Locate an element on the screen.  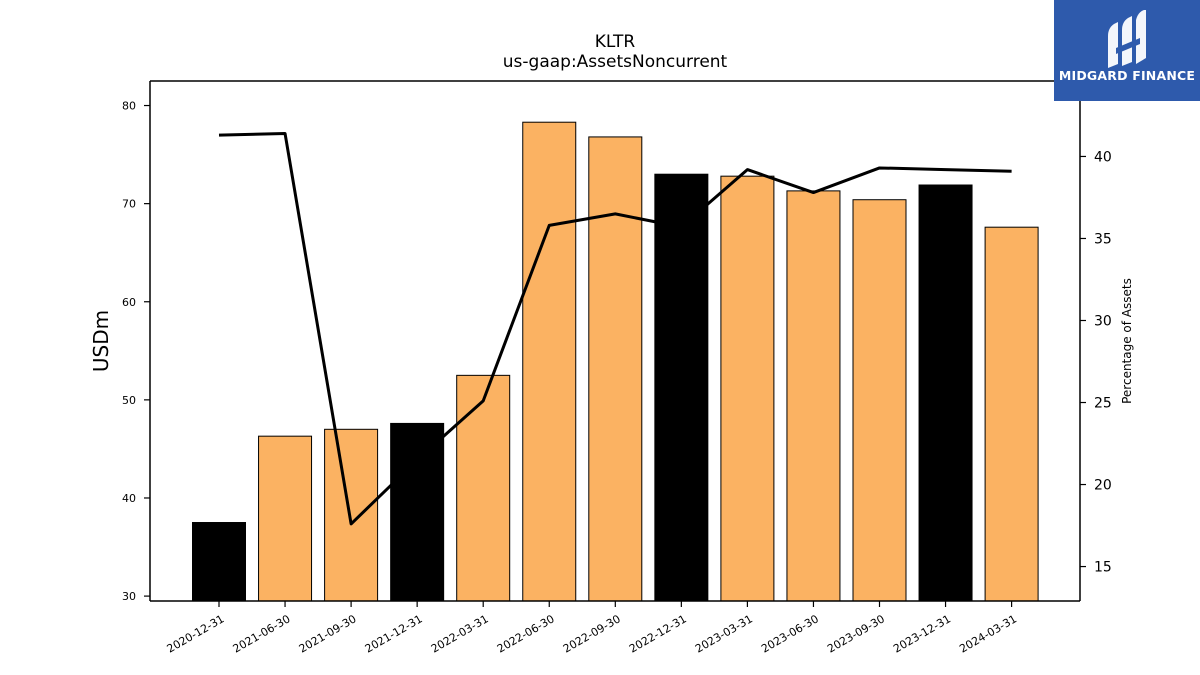
brand-logo: MIDGARD FINANCE is located at coordinates (1127, 50).